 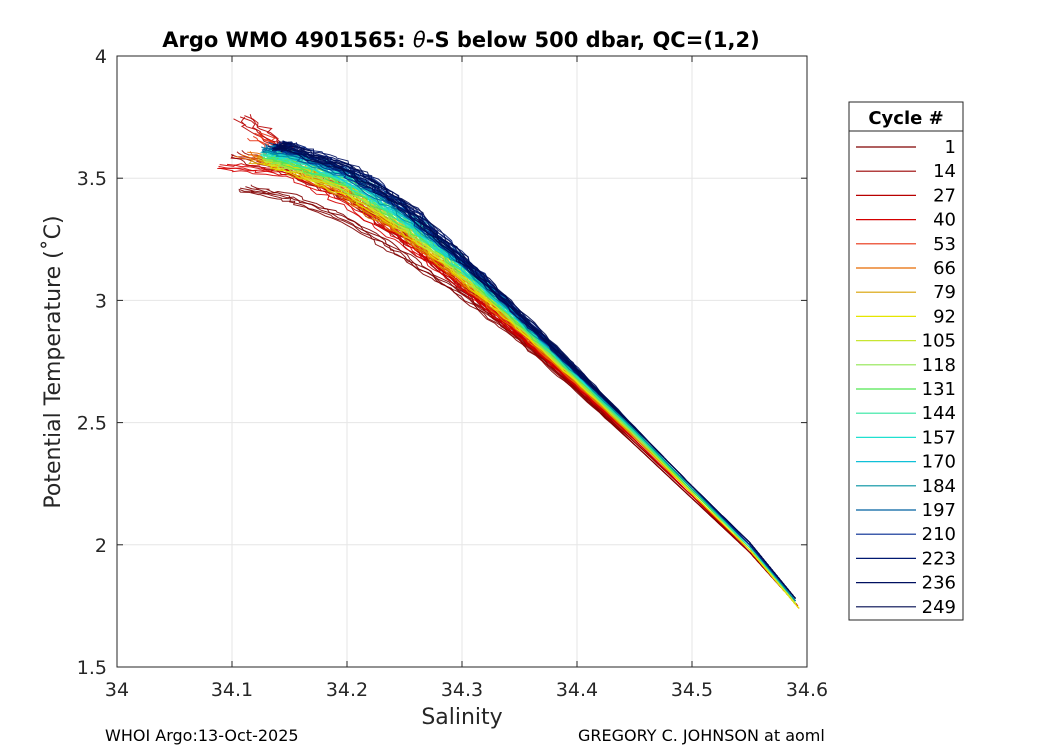 What do you see at coordinates (939, 558) in the screenshot?
I see `legend-label-223: 223` at bounding box center [939, 558].